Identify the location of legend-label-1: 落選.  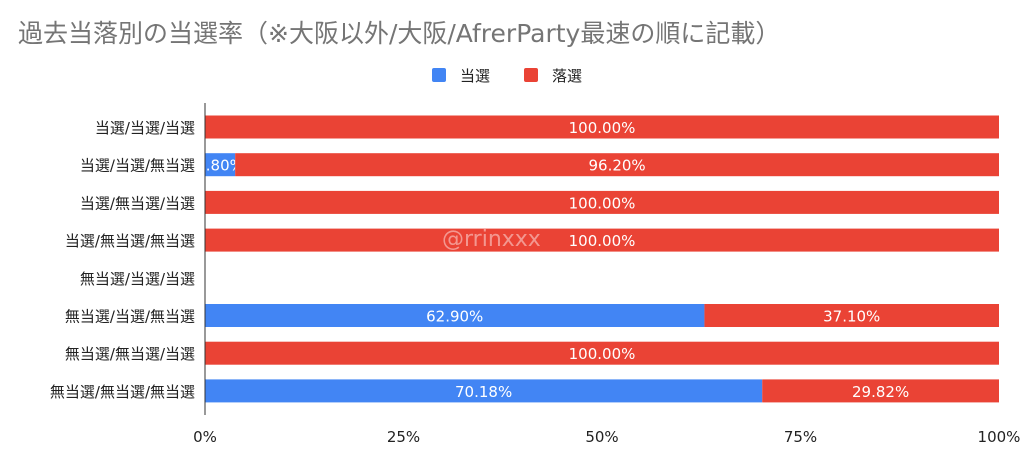
(567, 76).